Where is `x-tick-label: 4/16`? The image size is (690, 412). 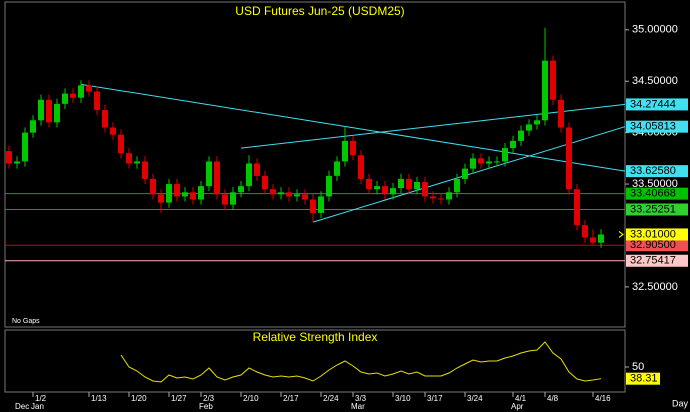 x-tick-label: 4/16 is located at coordinates (603, 398).